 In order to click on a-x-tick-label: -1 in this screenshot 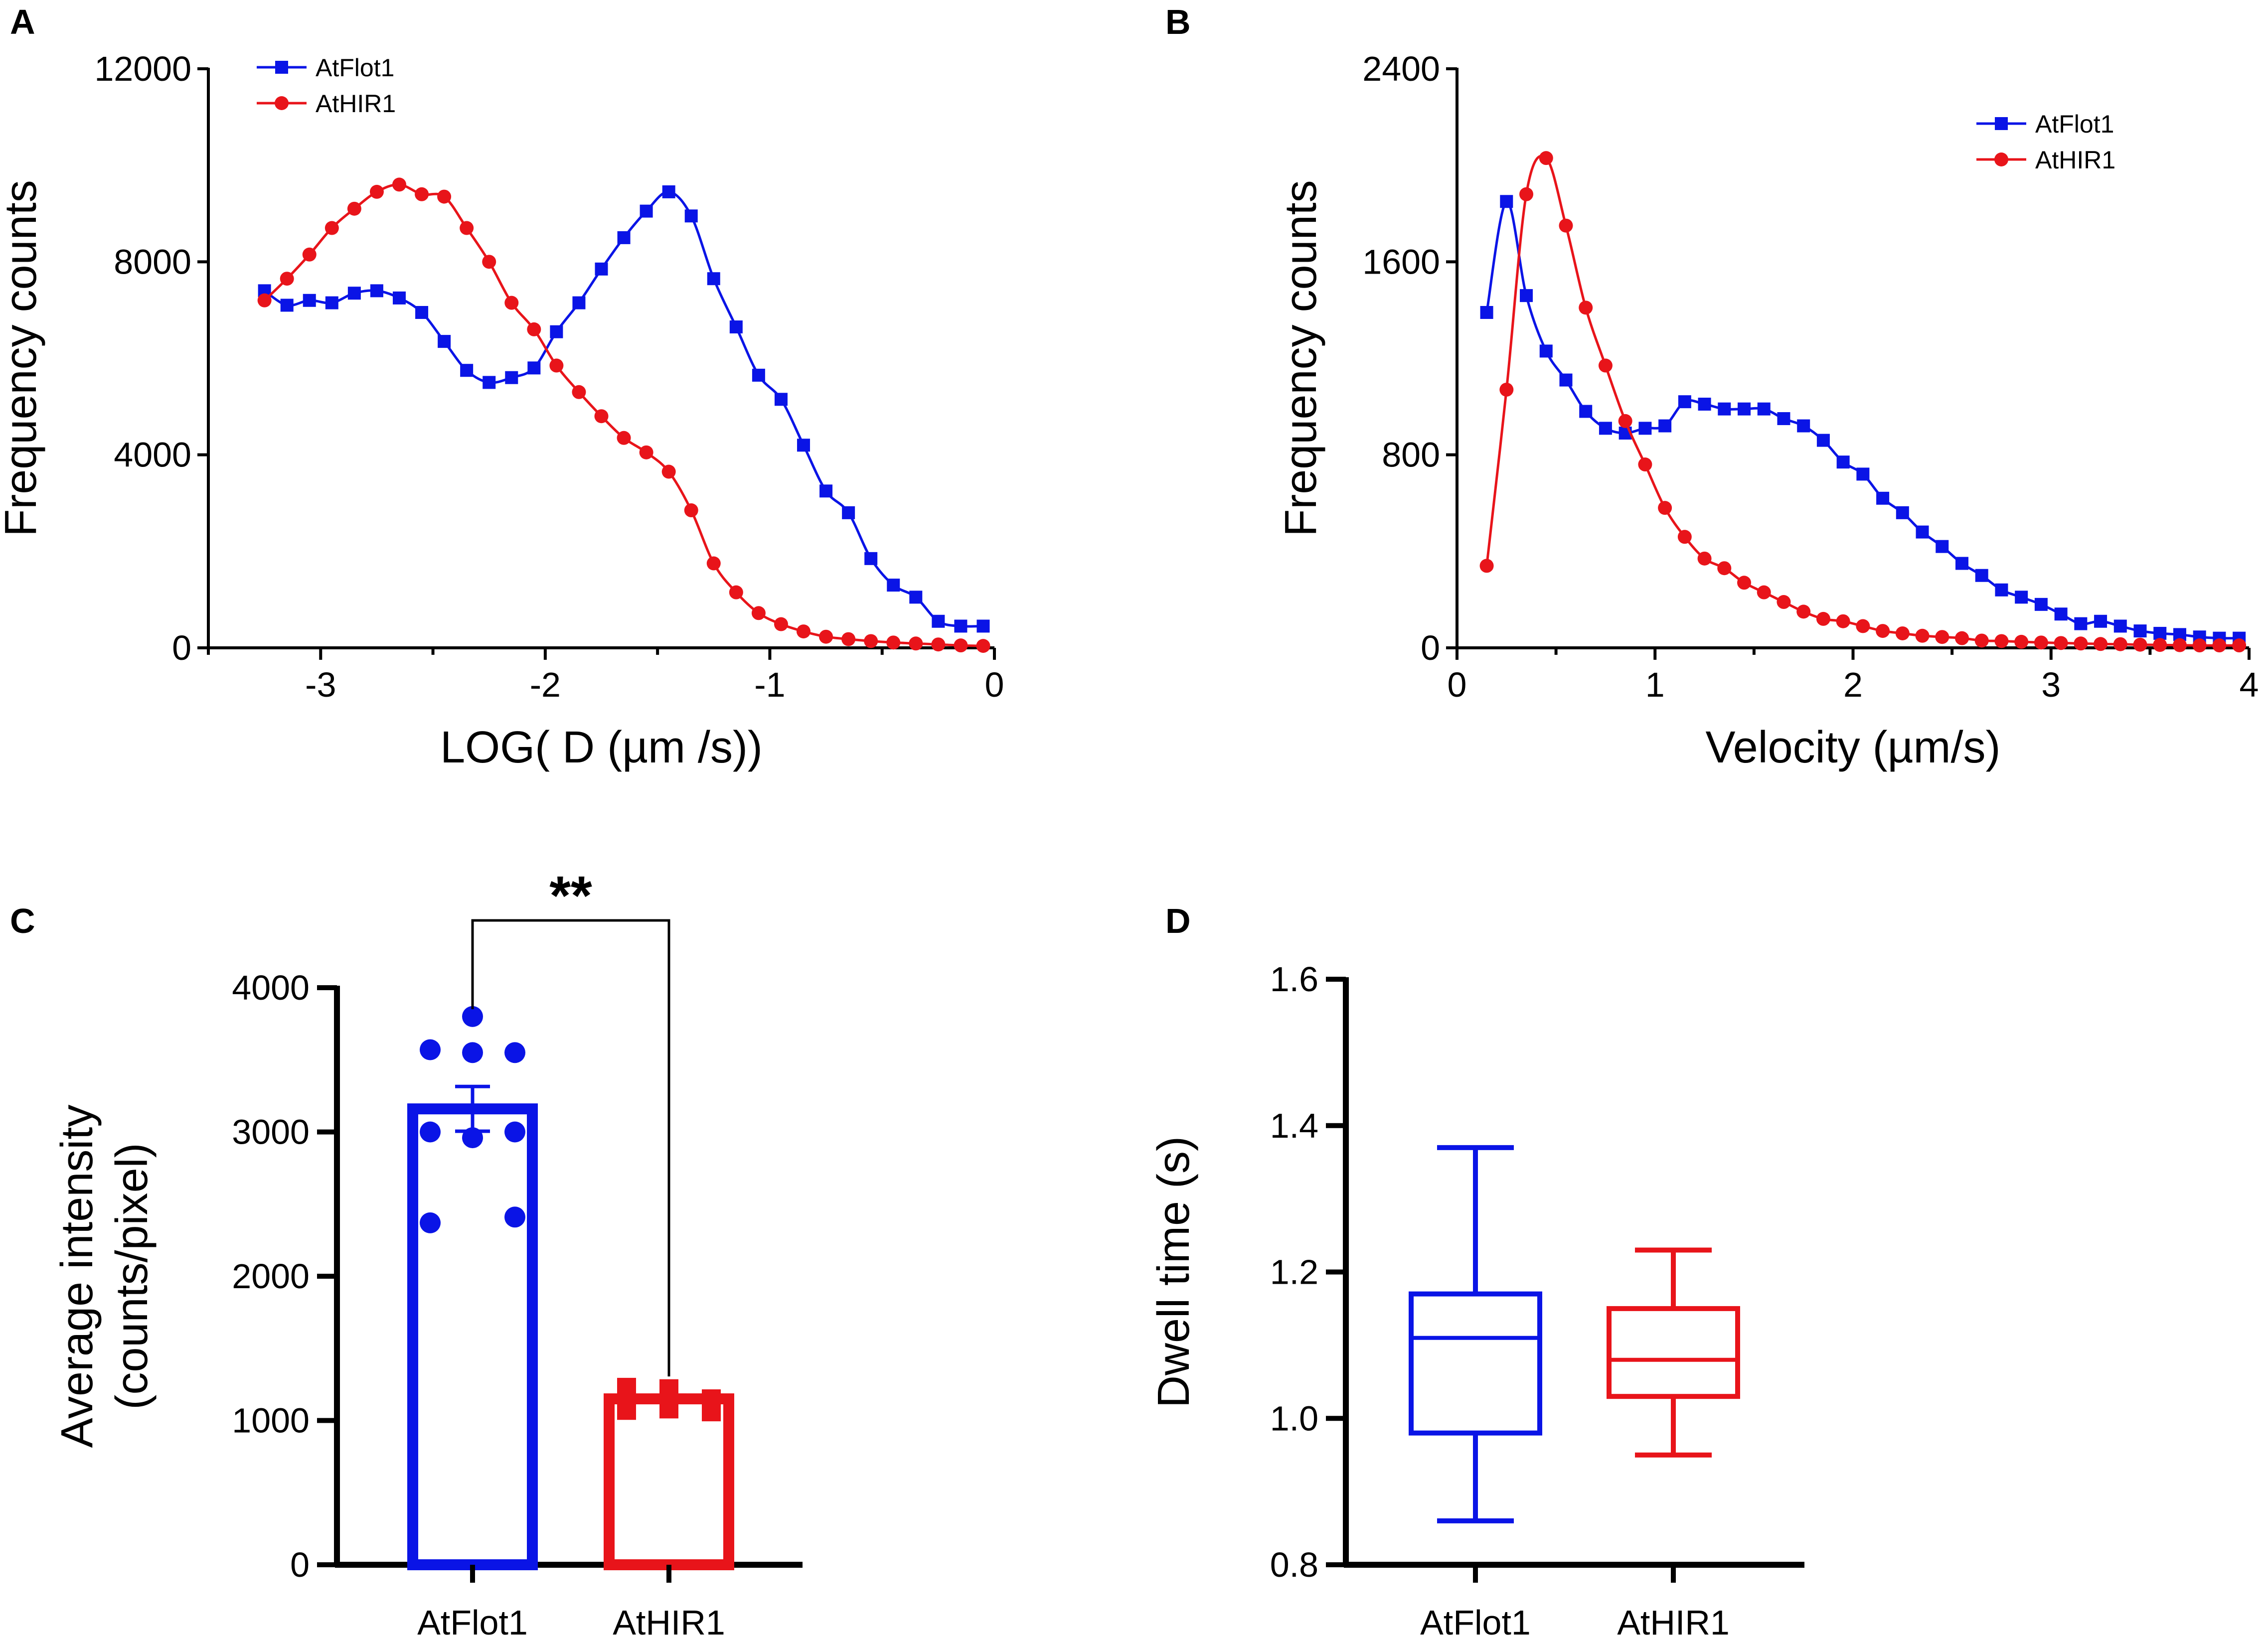, I will do `click(769, 684)`.